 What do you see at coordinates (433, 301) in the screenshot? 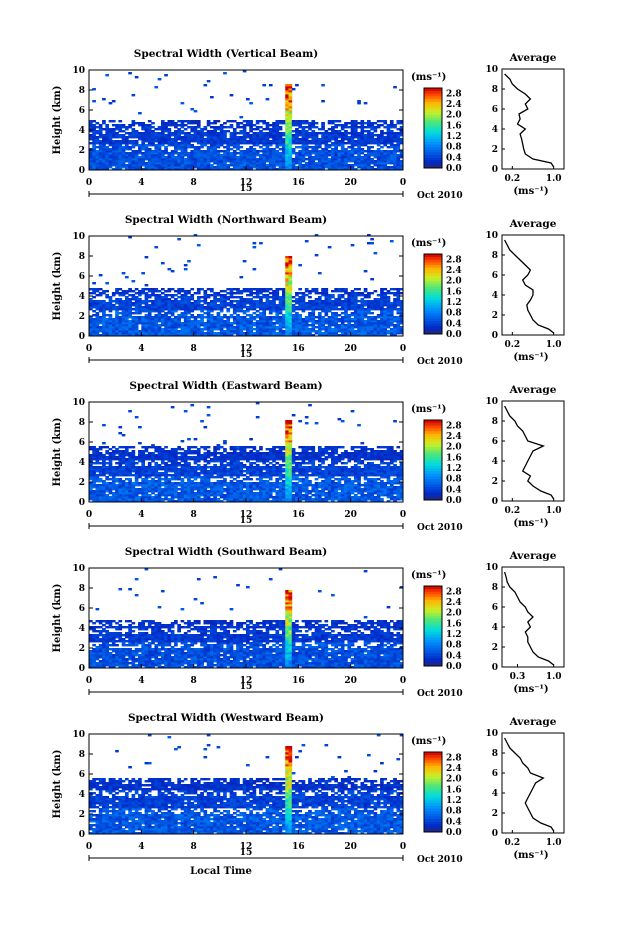
I see `colorbar-swatch` at bounding box center [433, 301].